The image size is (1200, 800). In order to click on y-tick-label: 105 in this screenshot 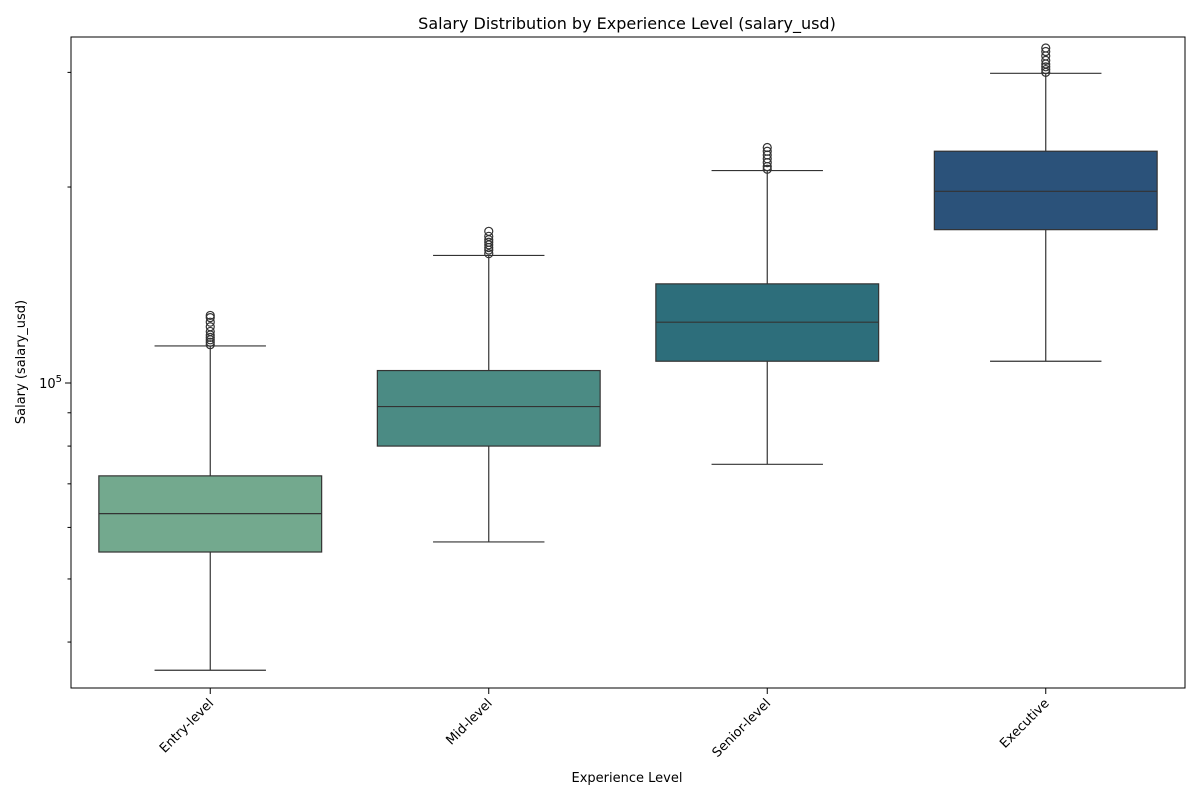, I will do `click(50, 383)`.